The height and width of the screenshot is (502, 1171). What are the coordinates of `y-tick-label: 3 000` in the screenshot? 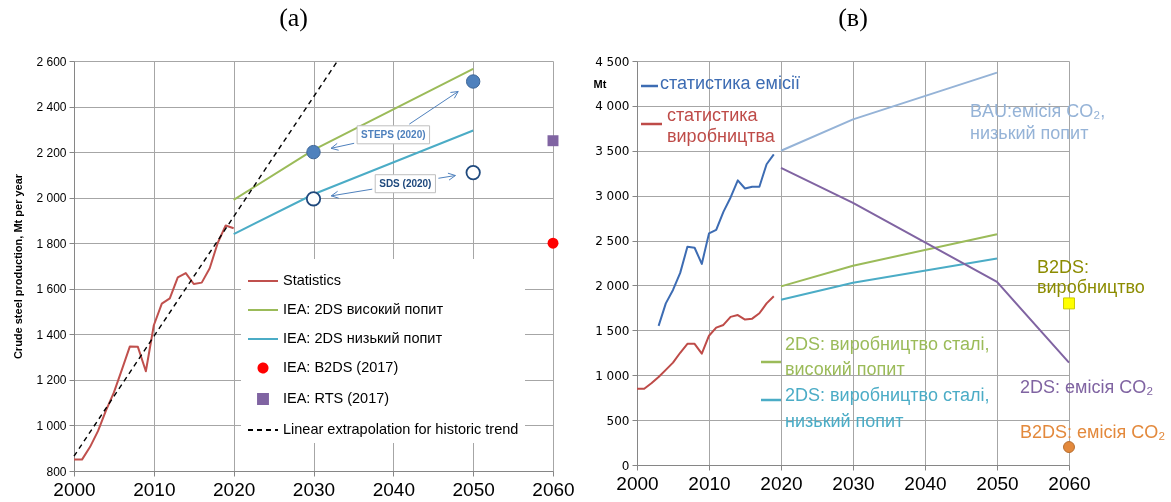 It's located at (612, 196).